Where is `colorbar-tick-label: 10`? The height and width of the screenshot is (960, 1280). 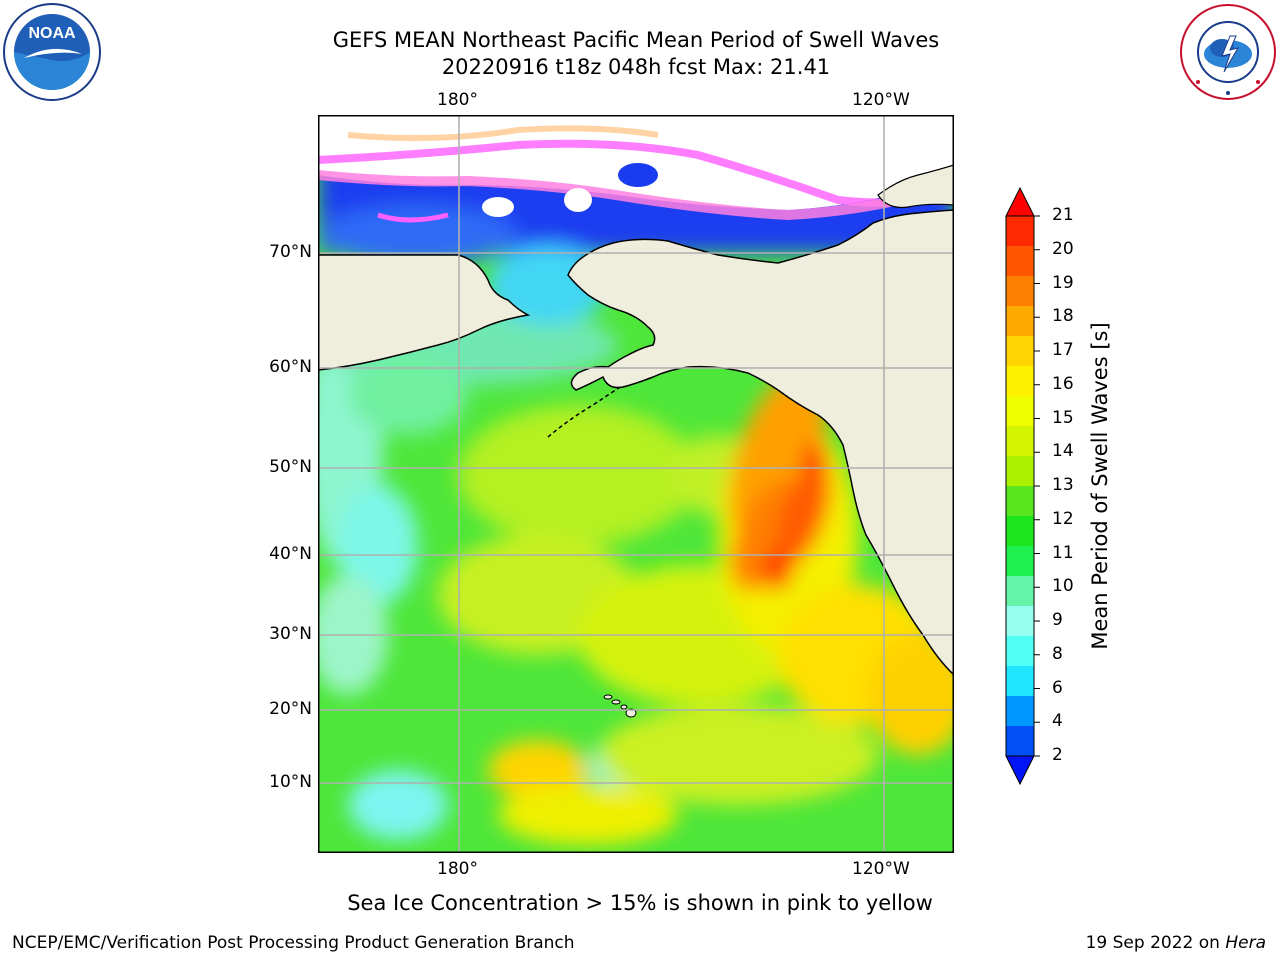
colorbar-tick-label: 10 is located at coordinates (1063, 586).